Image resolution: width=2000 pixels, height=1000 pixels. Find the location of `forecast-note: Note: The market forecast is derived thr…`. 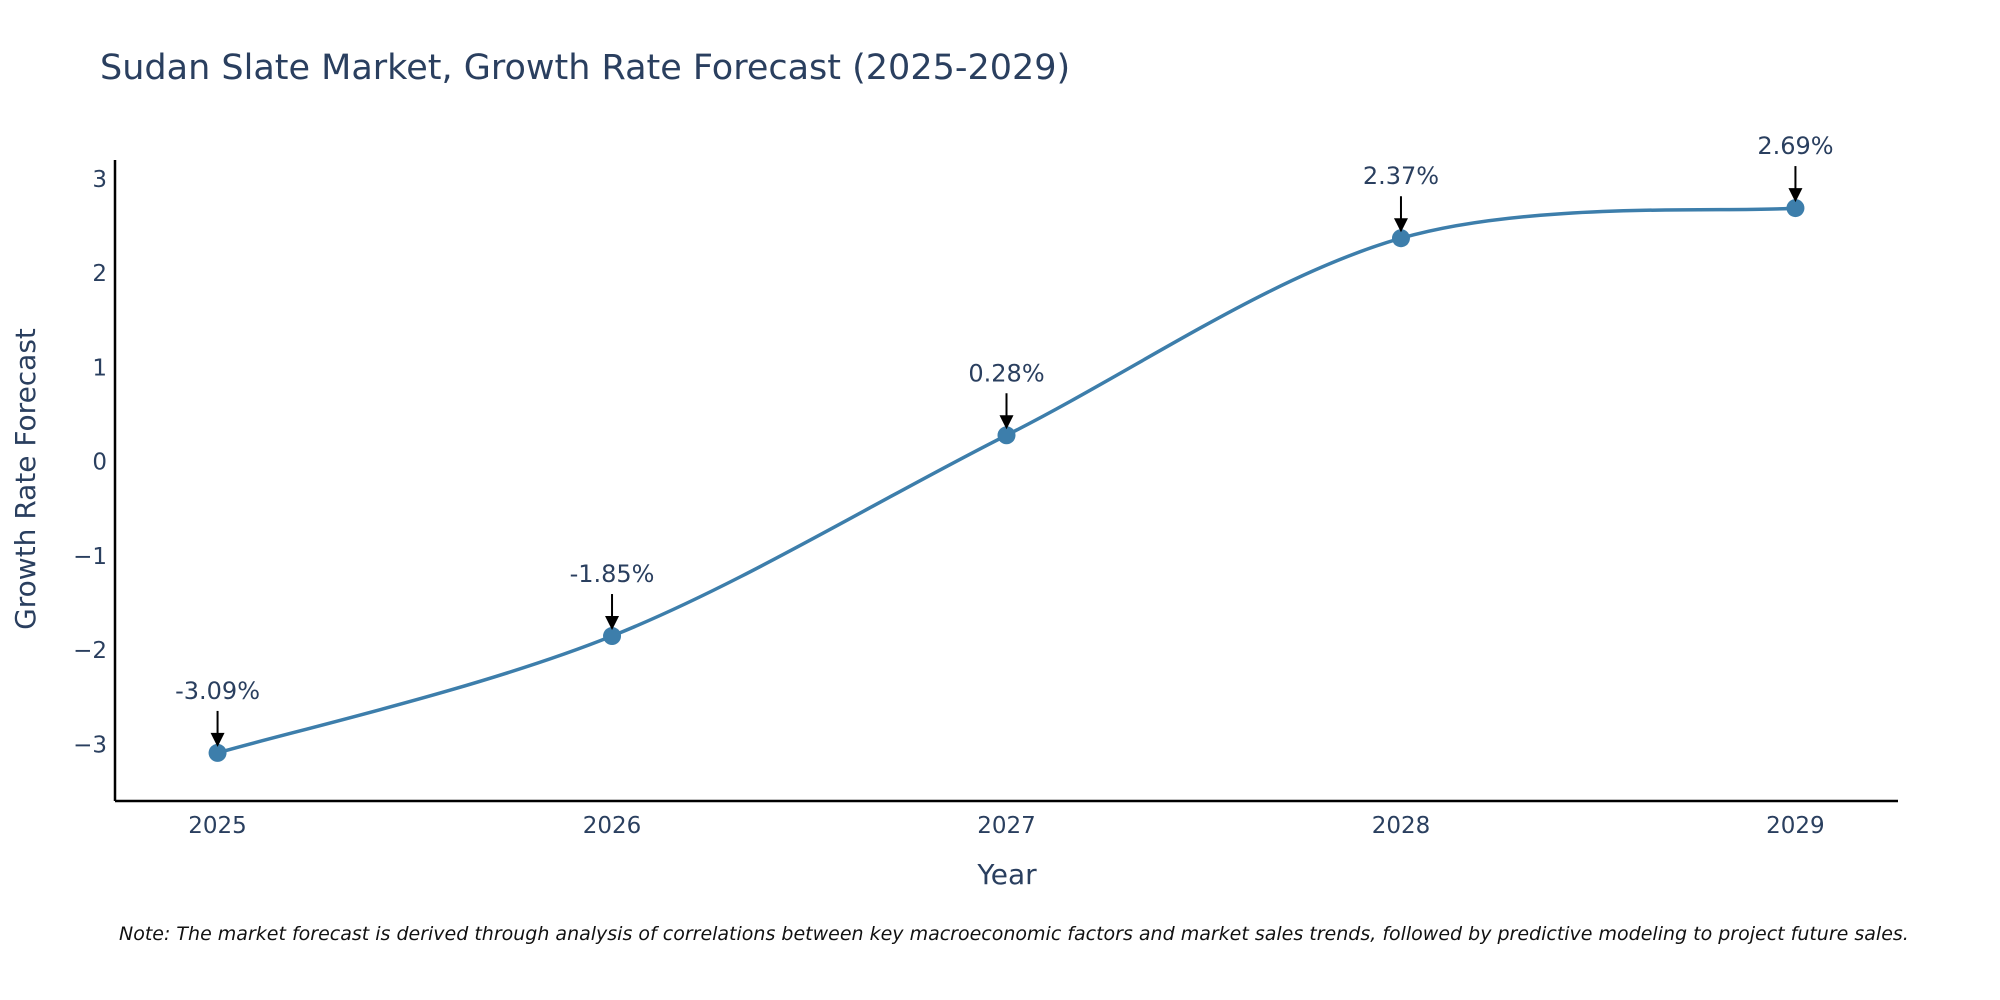

forecast-note: Note: The market forecast is derived thr… is located at coordinates (1014, 934).